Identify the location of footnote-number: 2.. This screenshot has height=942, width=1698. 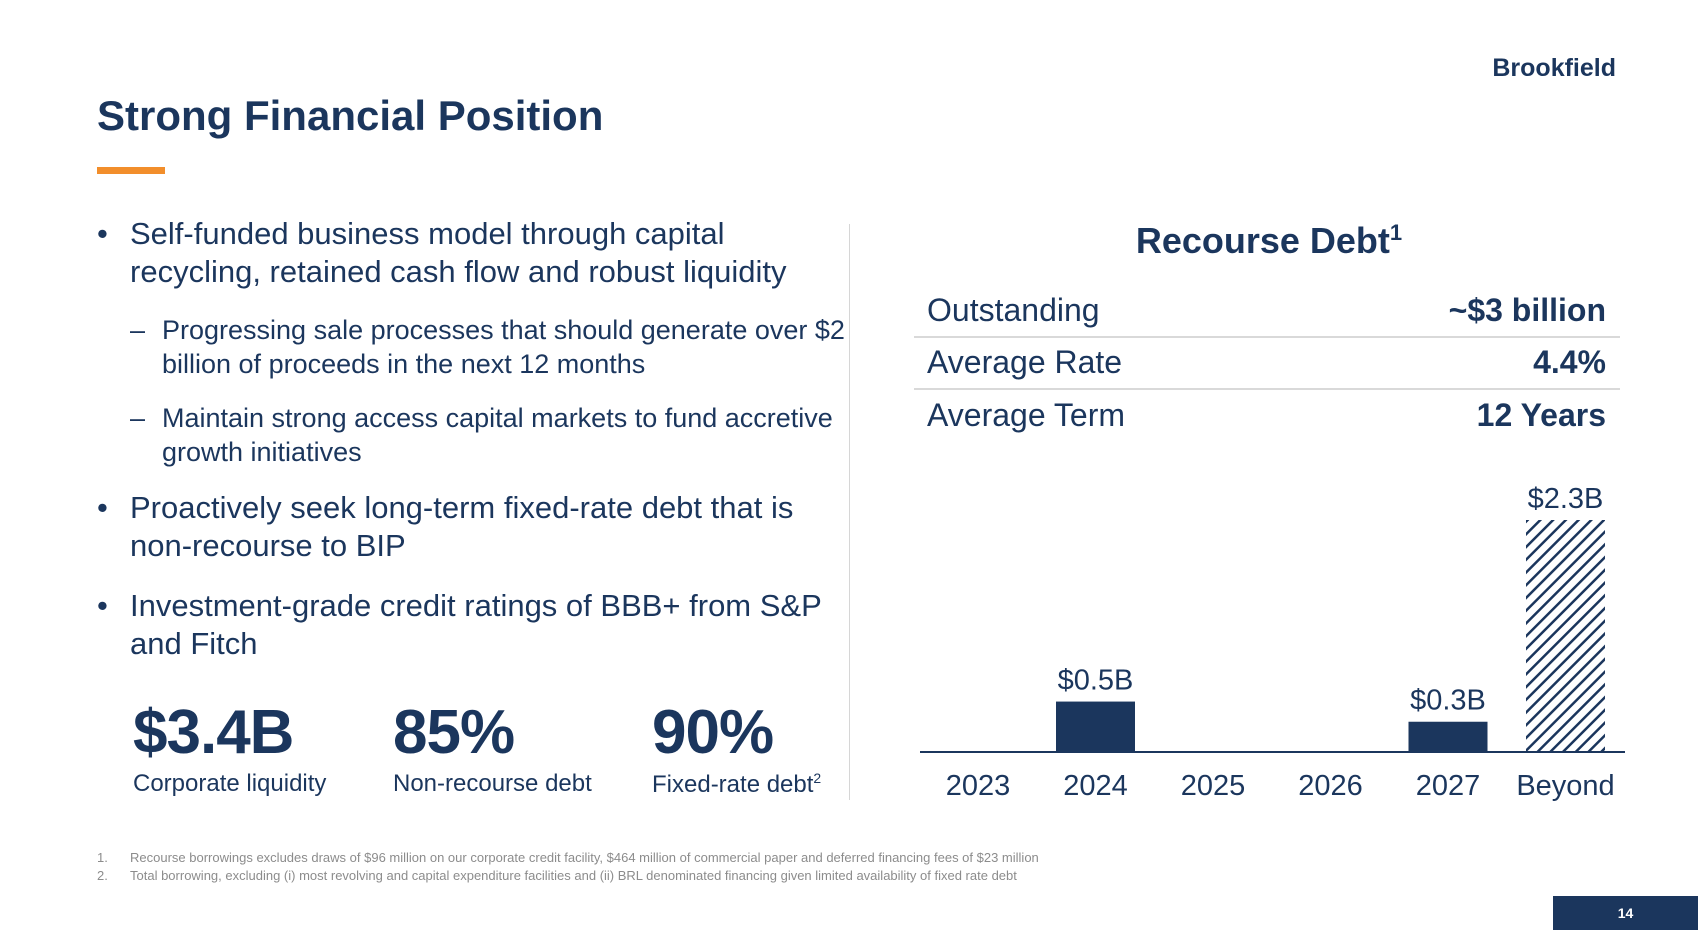
(102, 875).